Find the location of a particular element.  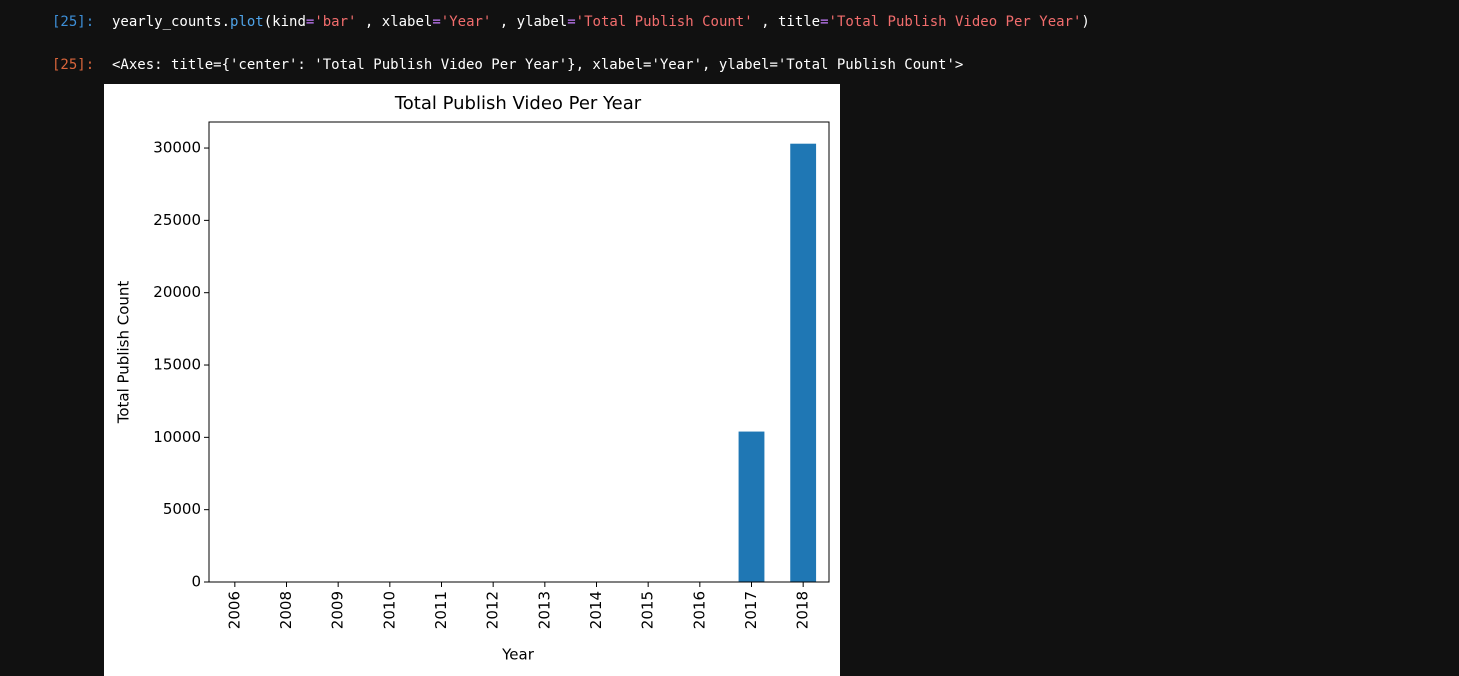

code-token: 'Year' is located at coordinates (466, 22).